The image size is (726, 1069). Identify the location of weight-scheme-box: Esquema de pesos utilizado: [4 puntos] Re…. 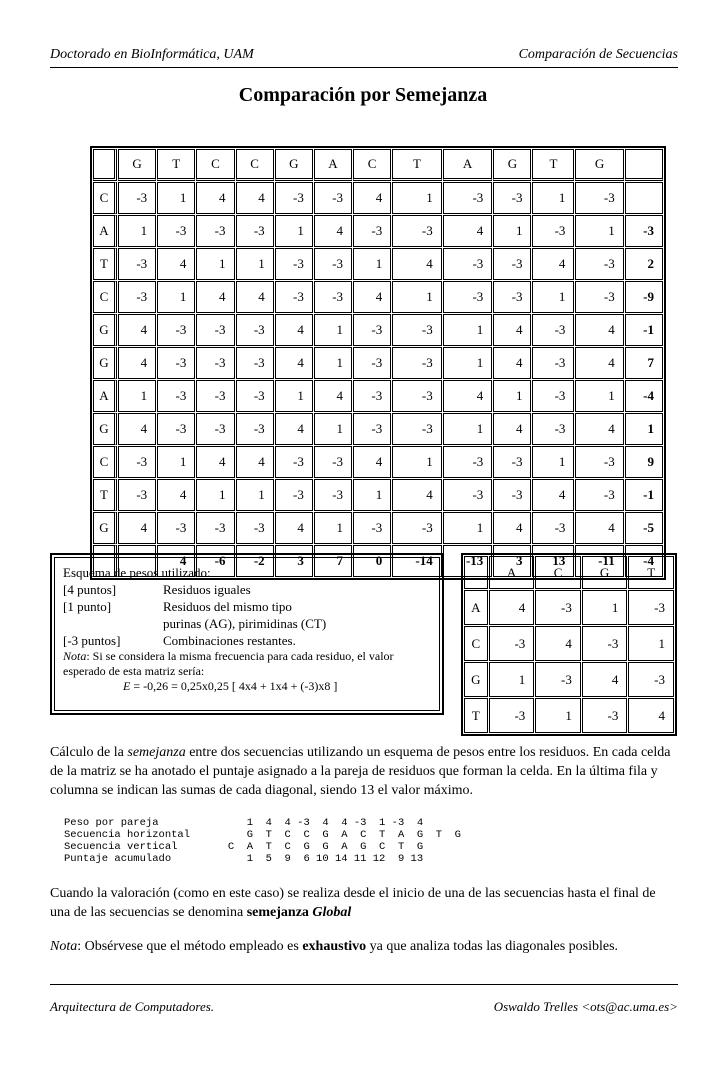
(247, 634).